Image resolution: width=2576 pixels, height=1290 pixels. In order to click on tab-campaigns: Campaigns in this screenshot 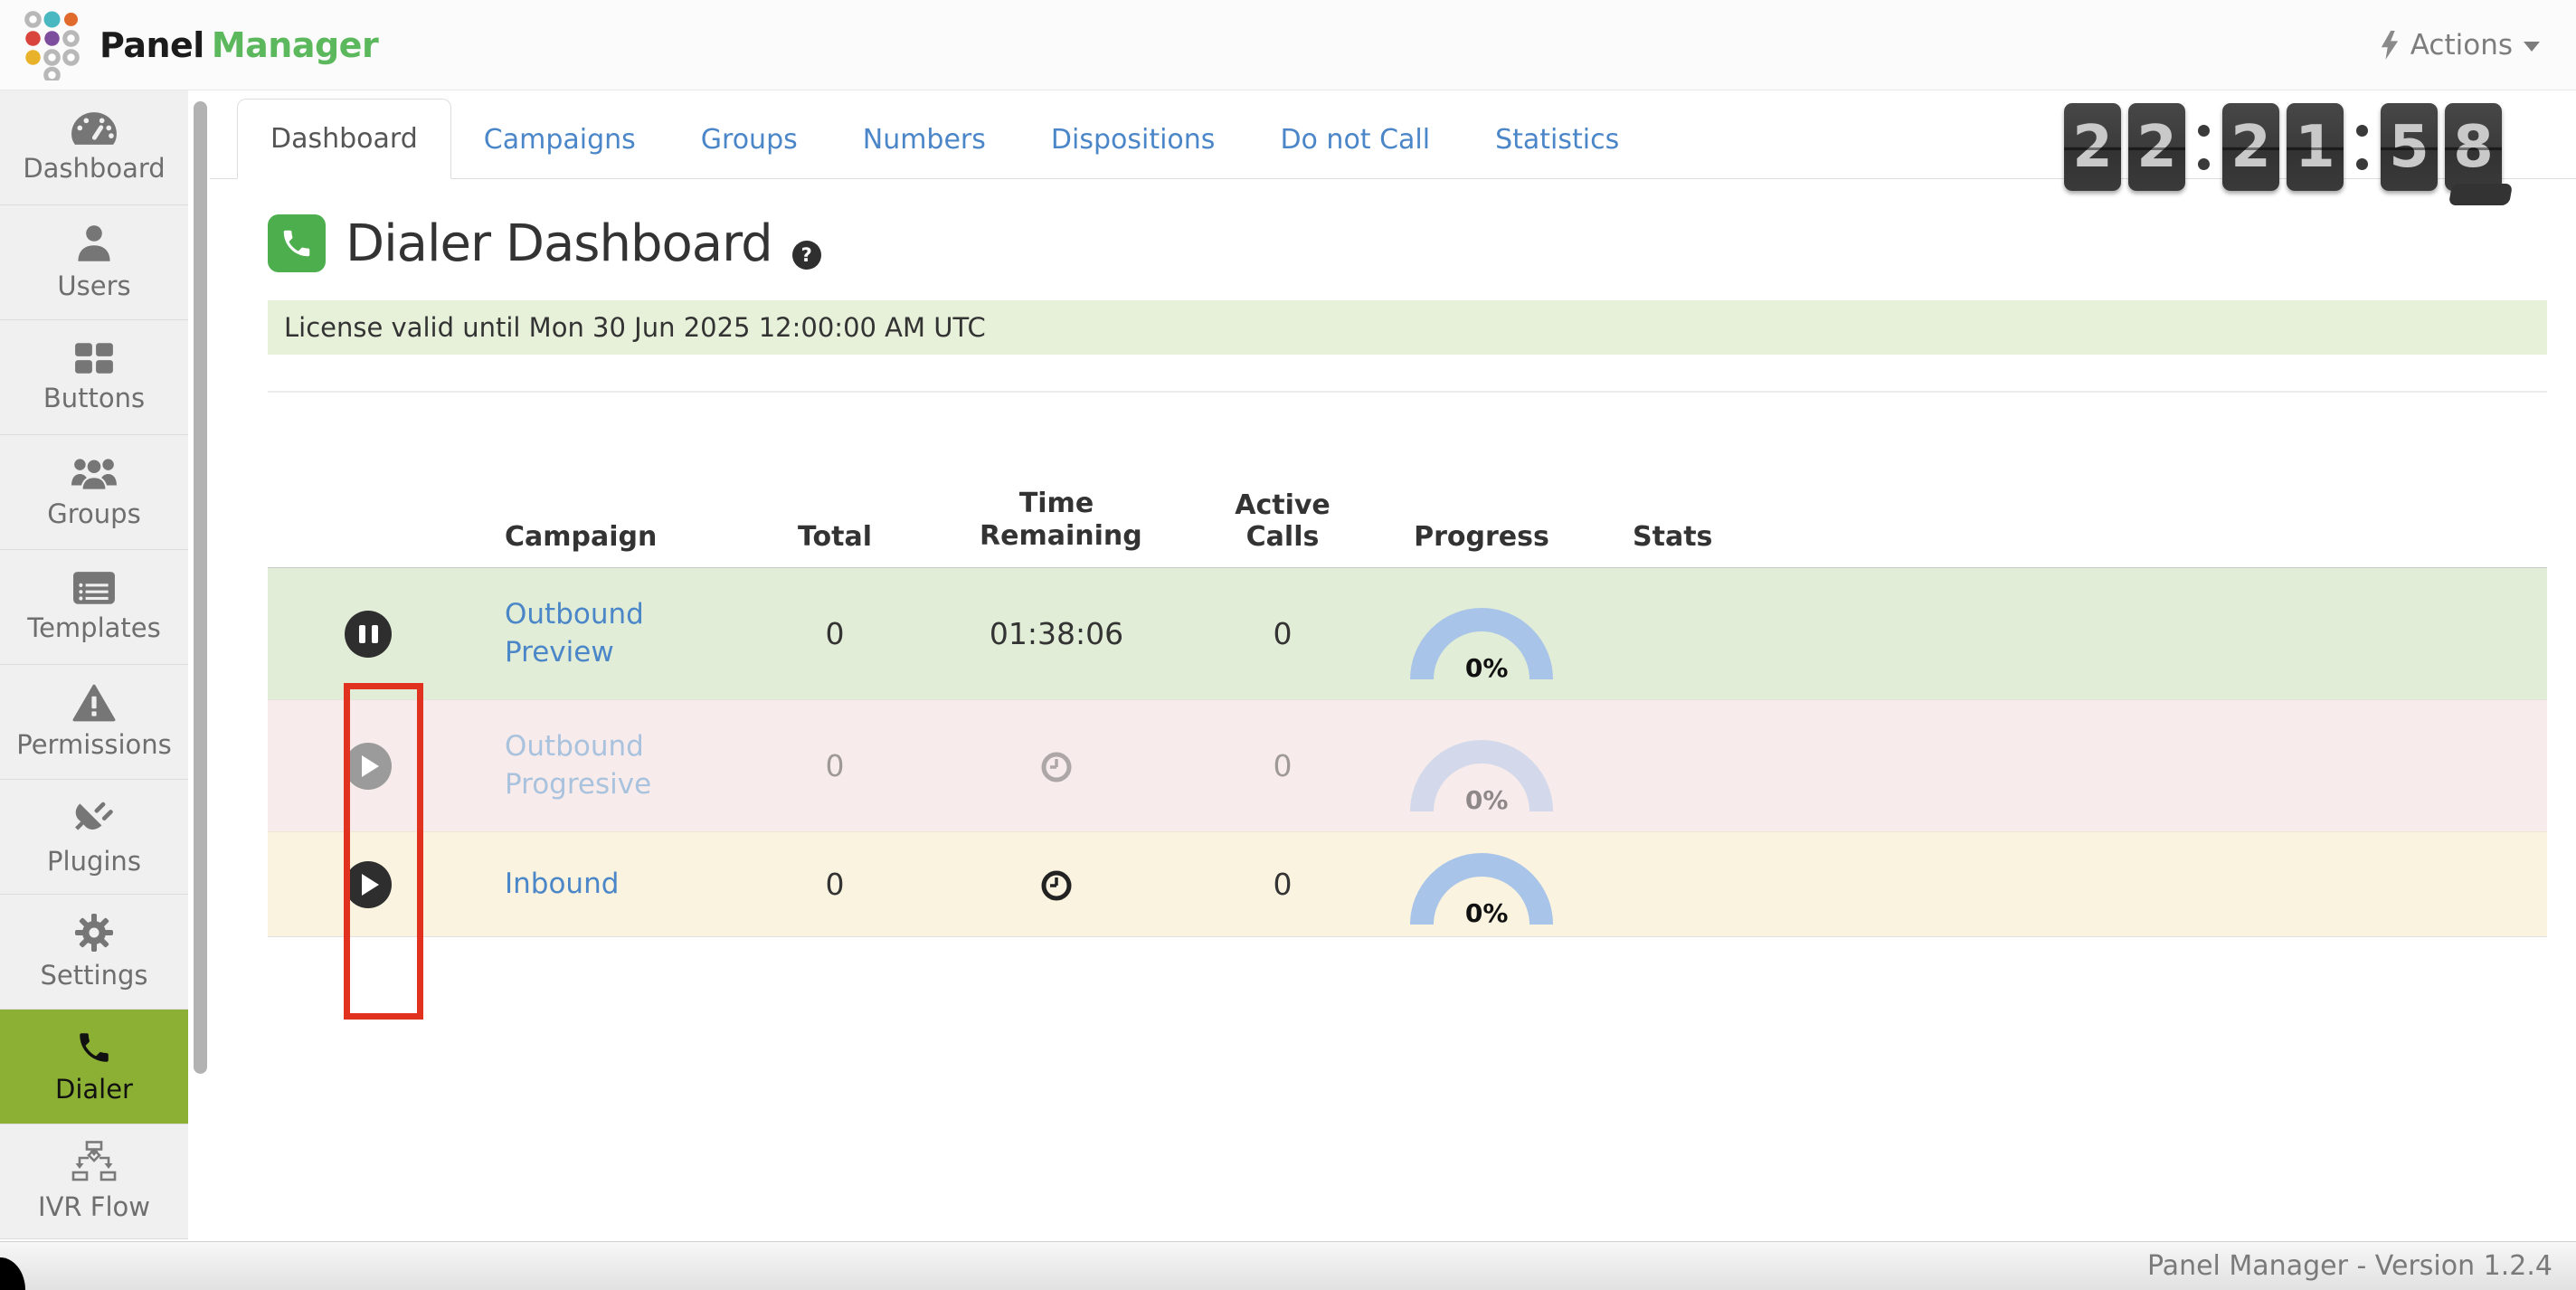, I will do `click(559, 140)`.